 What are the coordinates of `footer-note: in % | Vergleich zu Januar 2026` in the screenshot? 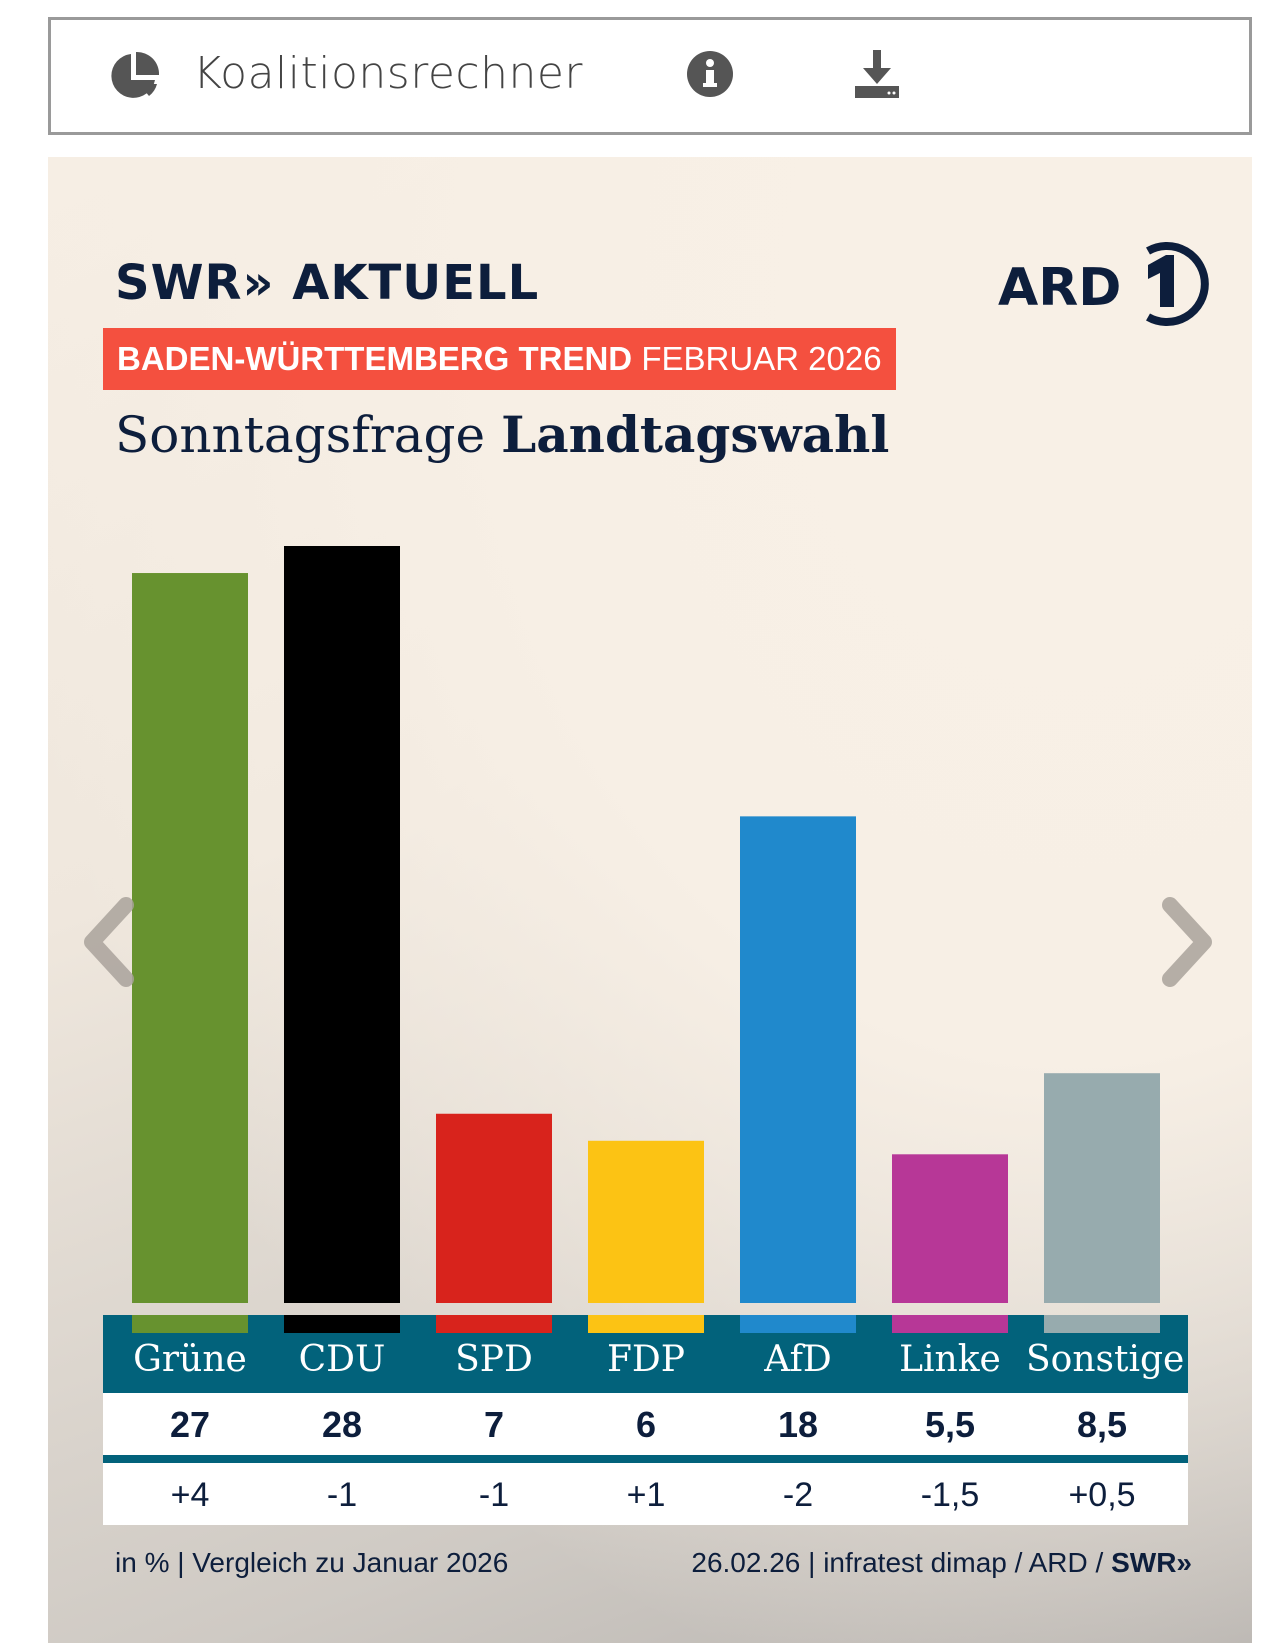 It's located at (312, 1562).